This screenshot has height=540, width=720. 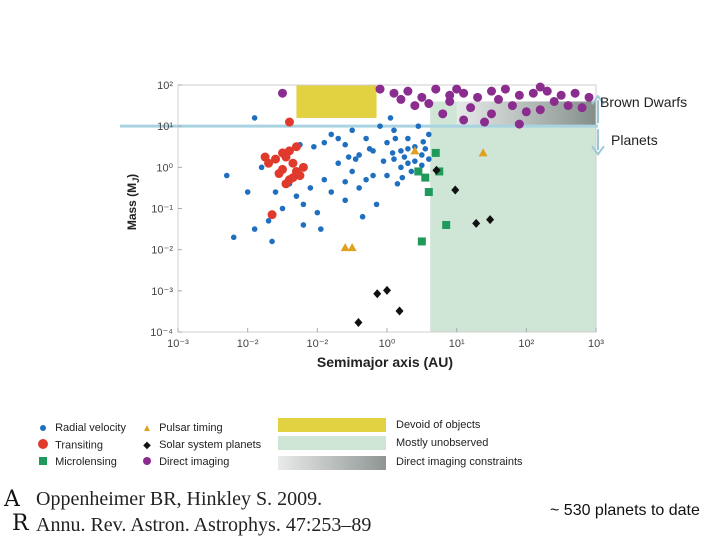 What do you see at coordinates (180, 428) in the screenshot?
I see `legend-pulsar-timing: ▲ Pulsar timing` at bounding box center [180, 428].